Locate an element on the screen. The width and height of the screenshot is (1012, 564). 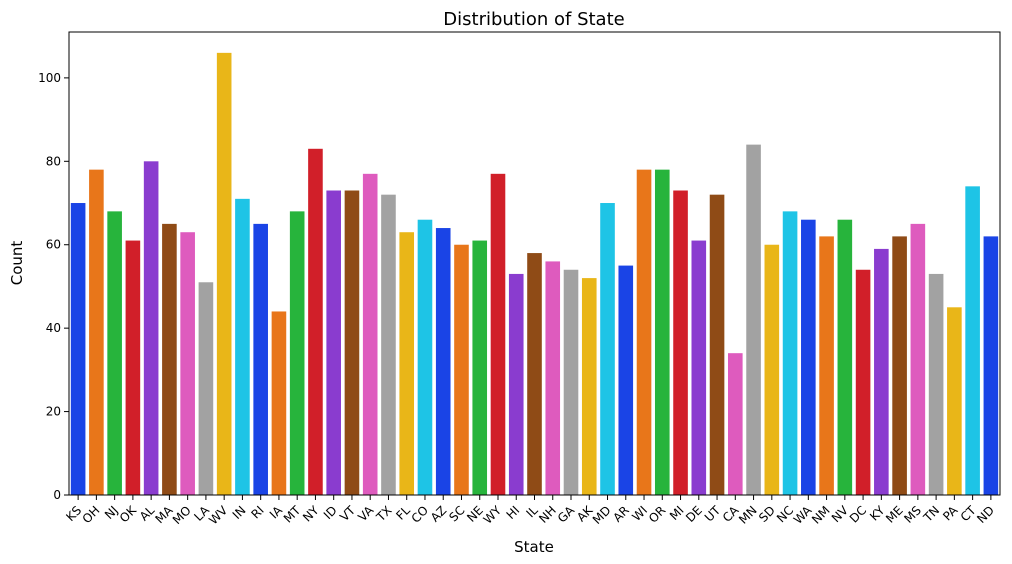
bar-ms is located at coordinates (918, 359).